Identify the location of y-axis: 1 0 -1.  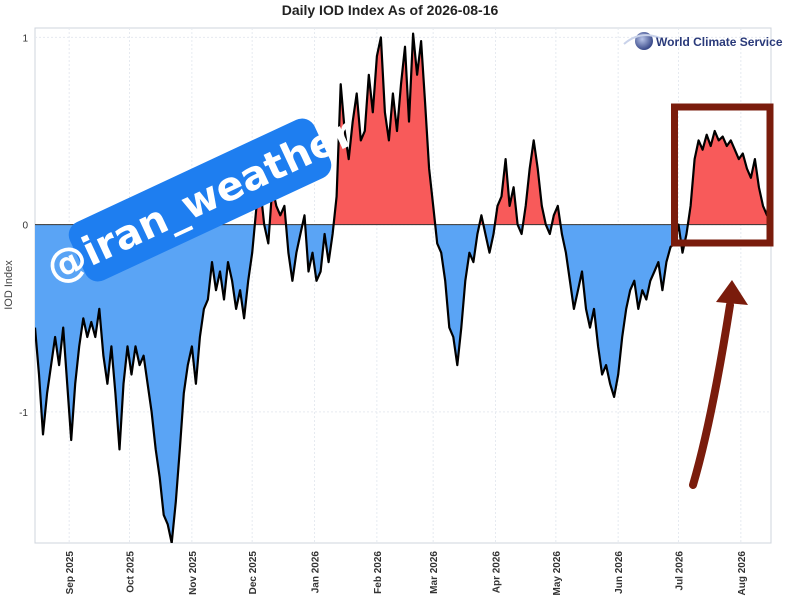
(23, 226).